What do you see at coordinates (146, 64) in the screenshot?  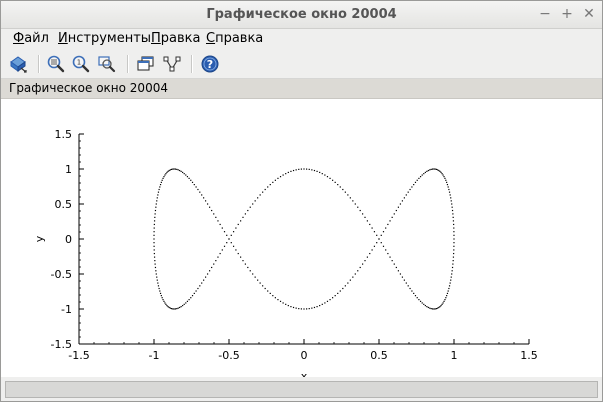 I see `windows-icon` at bounding box center [146, 64].